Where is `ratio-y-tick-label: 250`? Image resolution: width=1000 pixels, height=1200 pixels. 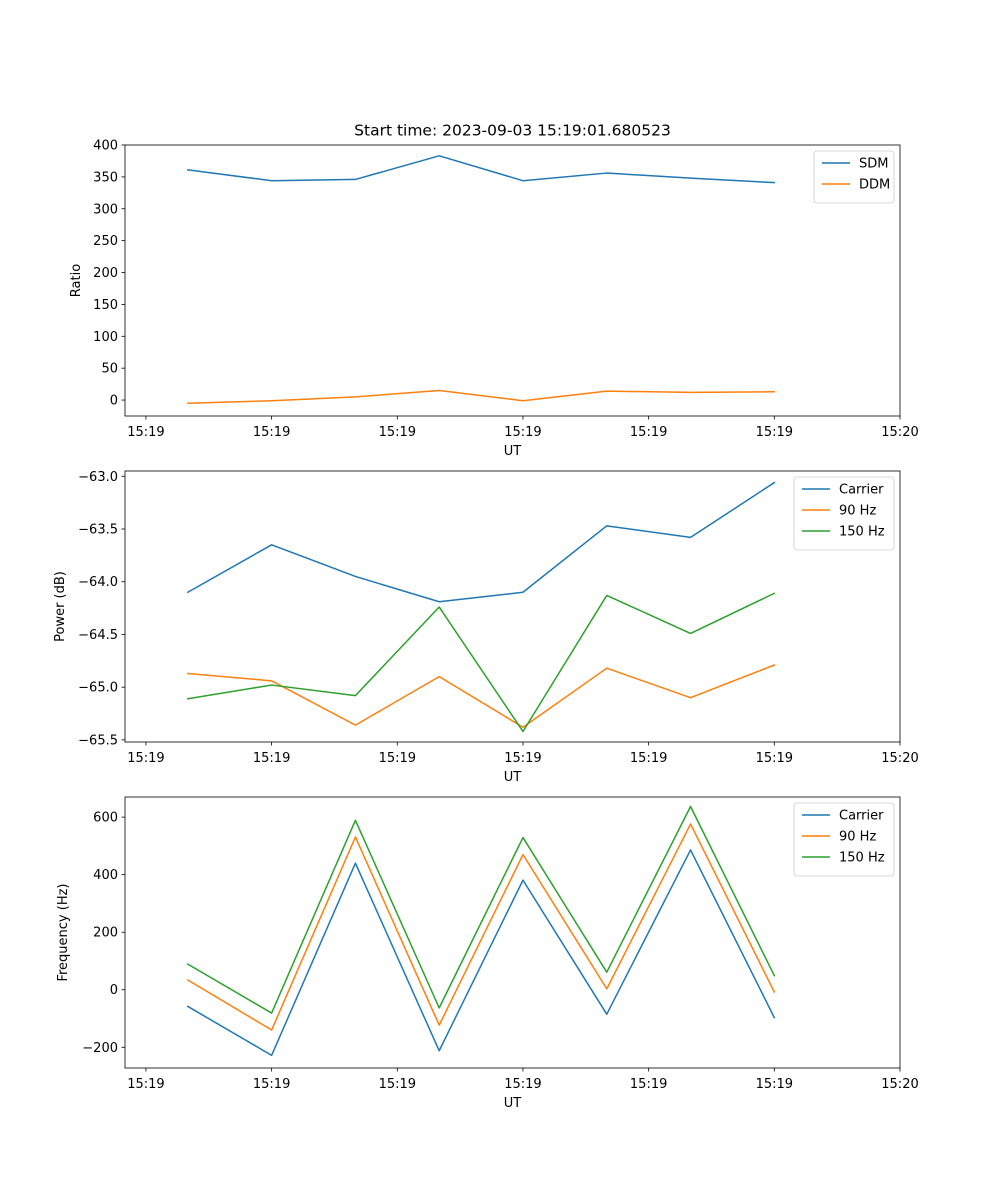
ratio-y-tick-label: 250 is located at coordinates (105, 241).